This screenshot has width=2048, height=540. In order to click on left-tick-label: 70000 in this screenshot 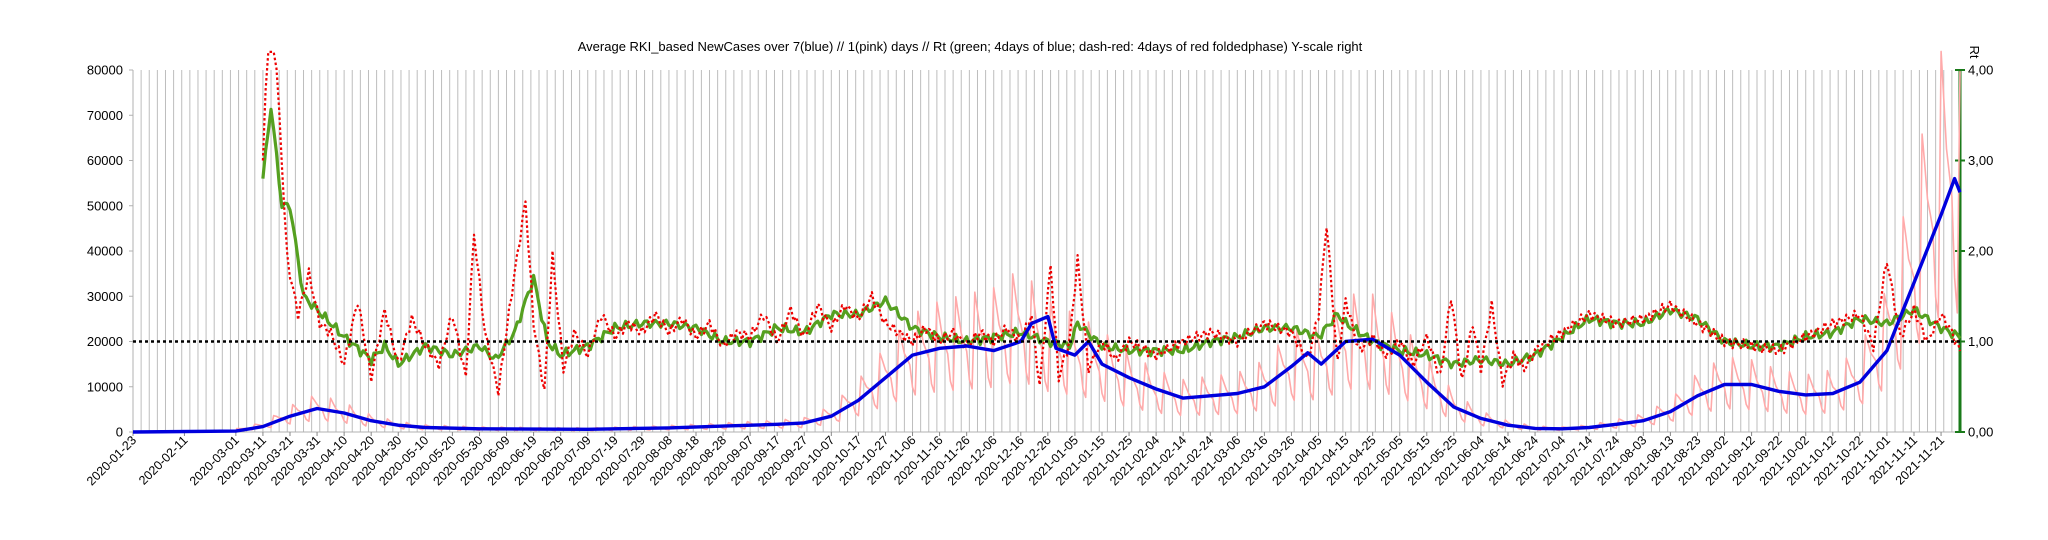, I will do `click(105, 115)`.